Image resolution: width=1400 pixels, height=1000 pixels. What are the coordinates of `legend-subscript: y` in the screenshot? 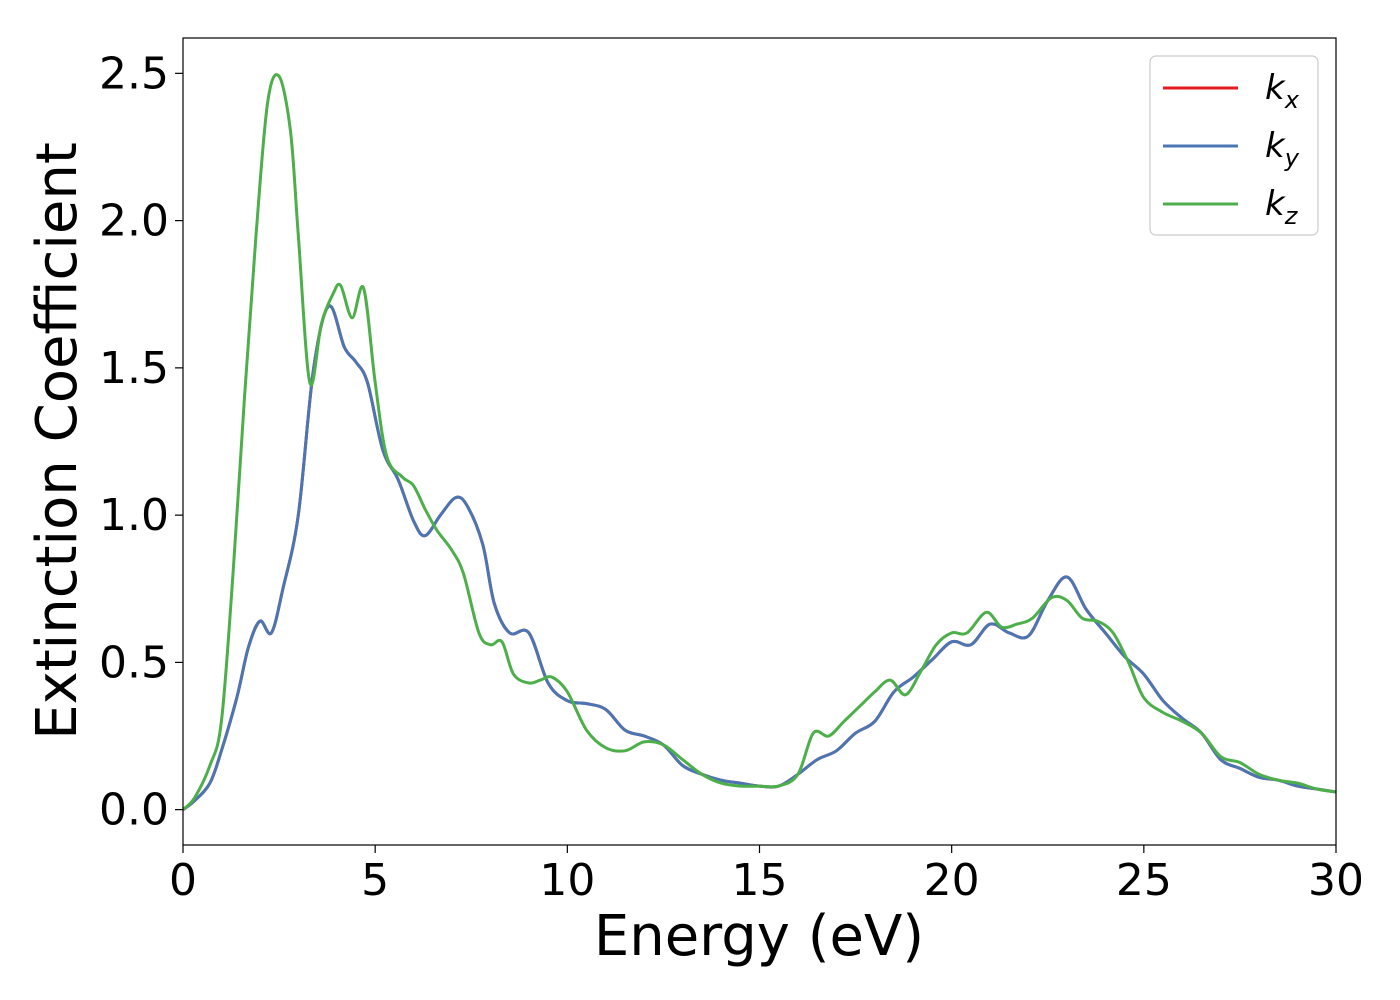 It's located at (1292, 158).